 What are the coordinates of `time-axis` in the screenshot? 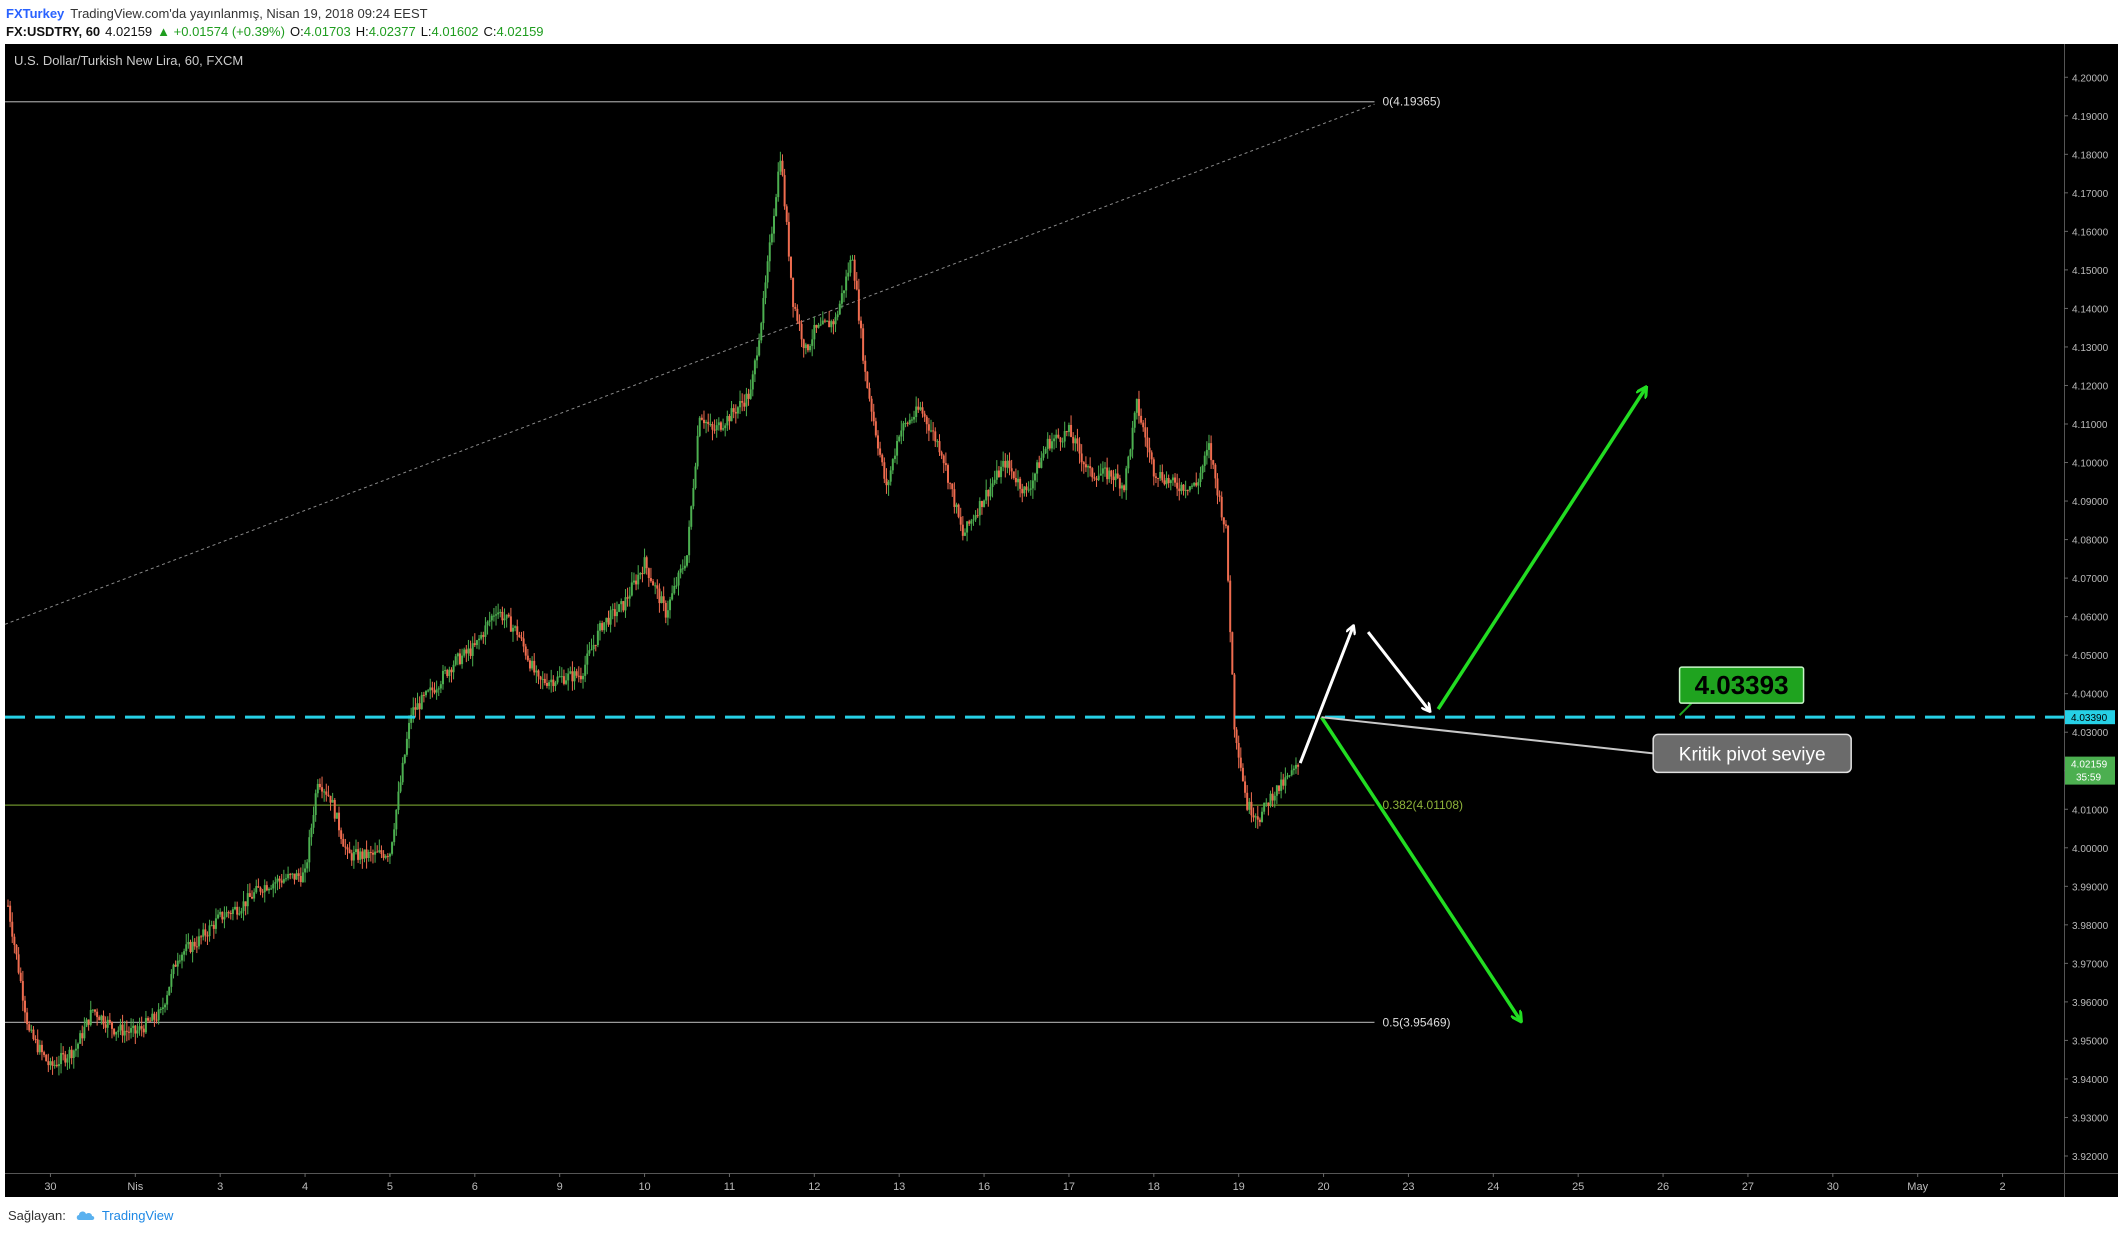 It's located at (1061, 1185).